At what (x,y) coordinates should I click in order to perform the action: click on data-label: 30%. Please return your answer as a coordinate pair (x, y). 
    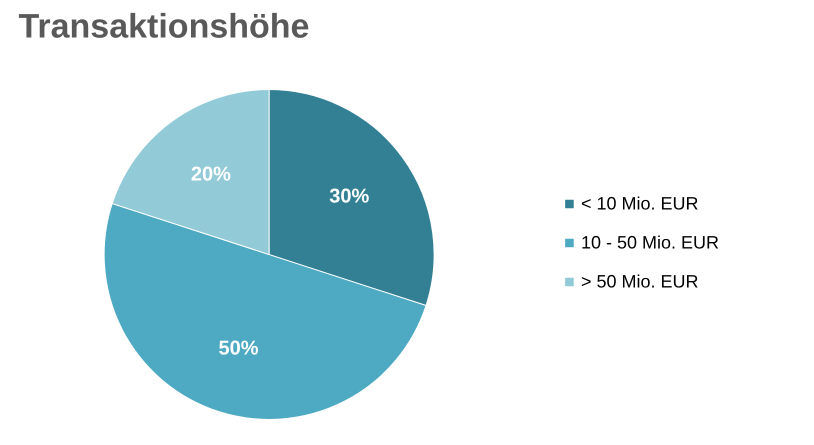
    Looking at the image, I should click on (349, 196).